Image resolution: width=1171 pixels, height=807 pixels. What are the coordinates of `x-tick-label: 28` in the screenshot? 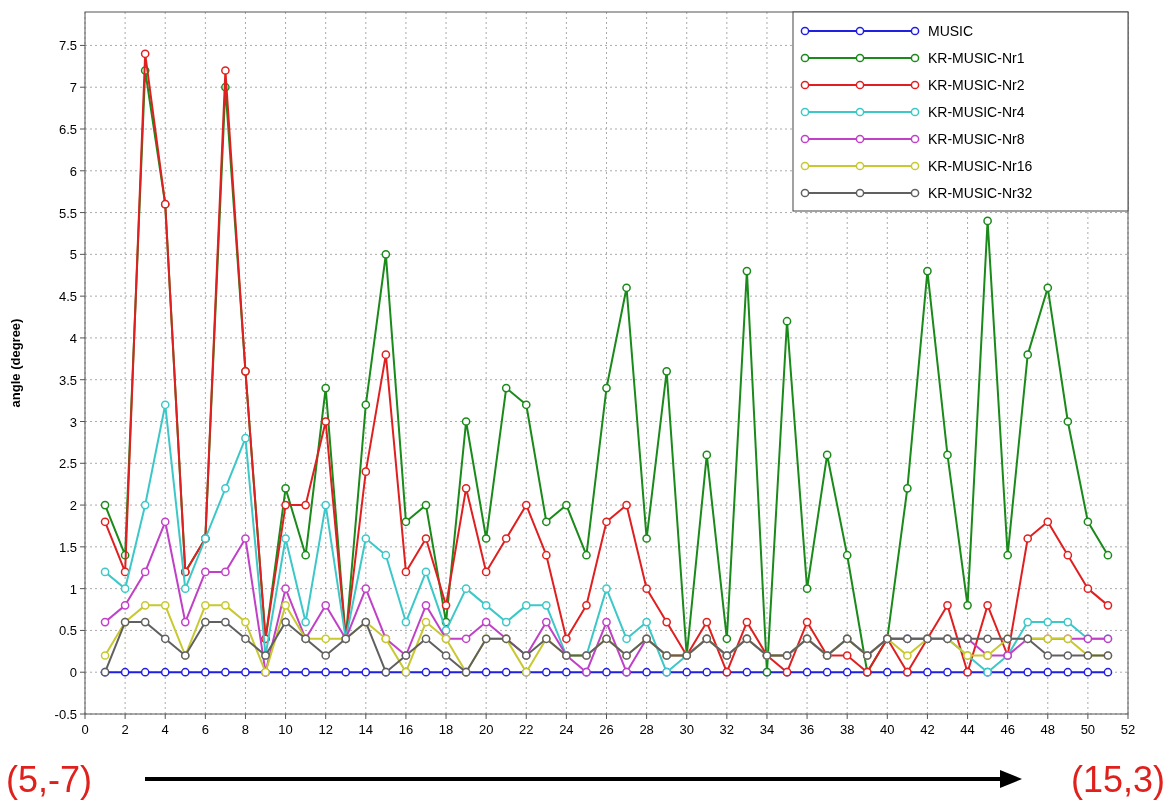 It's located at (646, 729).